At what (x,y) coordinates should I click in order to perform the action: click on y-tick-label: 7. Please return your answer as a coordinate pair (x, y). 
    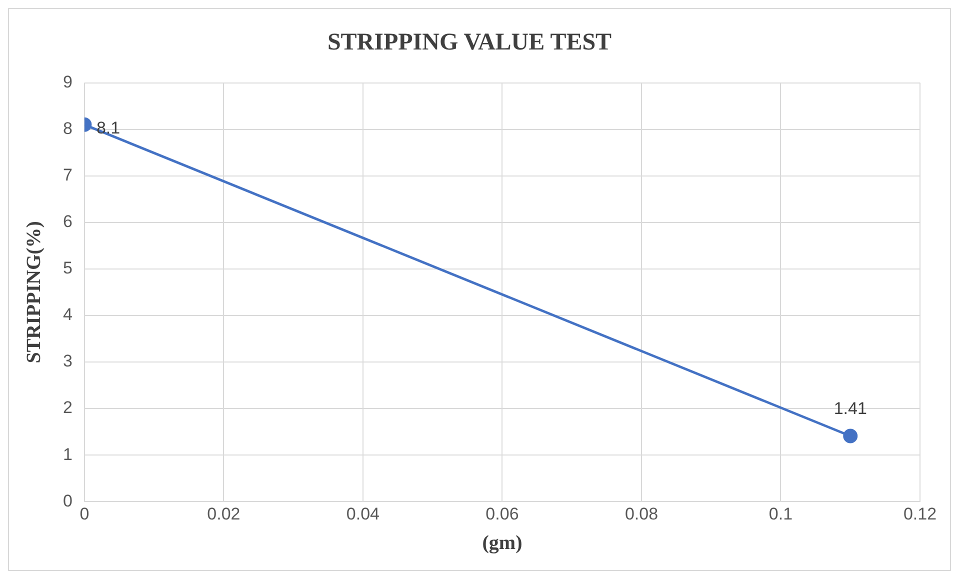
    Looking at the image, I should click on (67, 175).